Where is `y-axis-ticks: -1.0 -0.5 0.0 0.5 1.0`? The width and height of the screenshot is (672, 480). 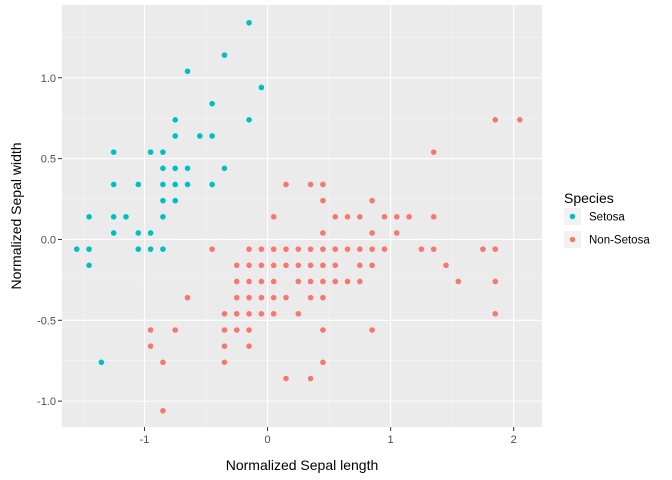 y-axis-ticks: -1.0 -0.5 0.0 0.5 1.0 is located at coordinates (49, 240).